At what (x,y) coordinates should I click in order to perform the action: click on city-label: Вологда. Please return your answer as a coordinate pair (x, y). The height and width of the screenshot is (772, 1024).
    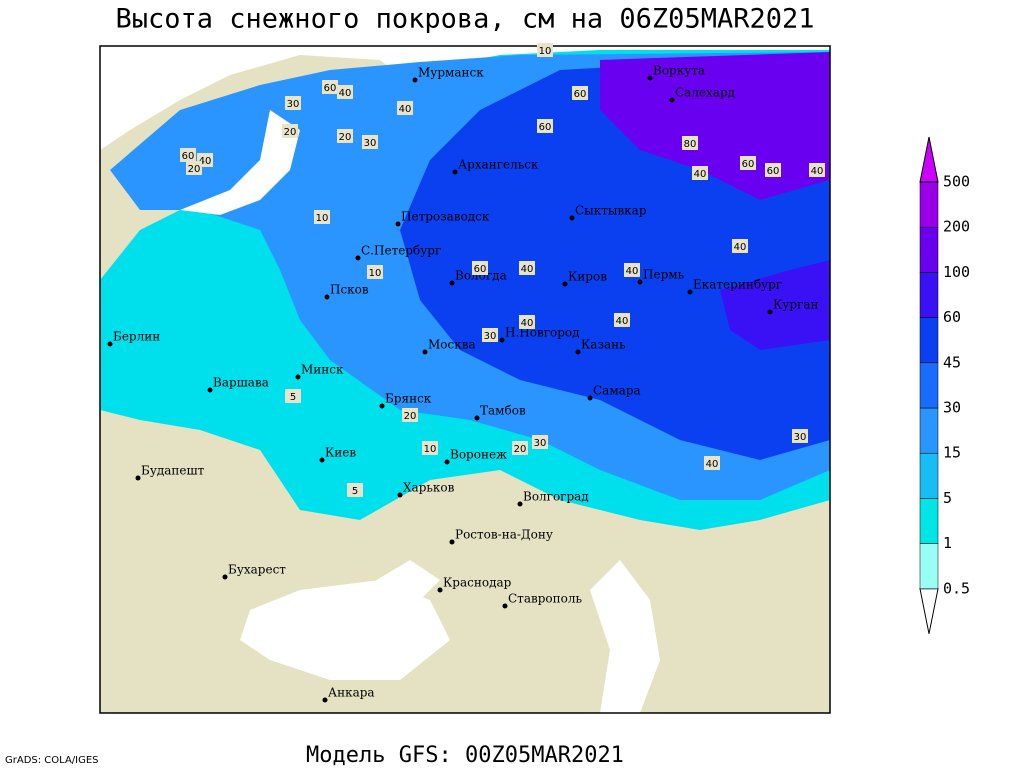
    Looking at the image, I should click on (481, 276).